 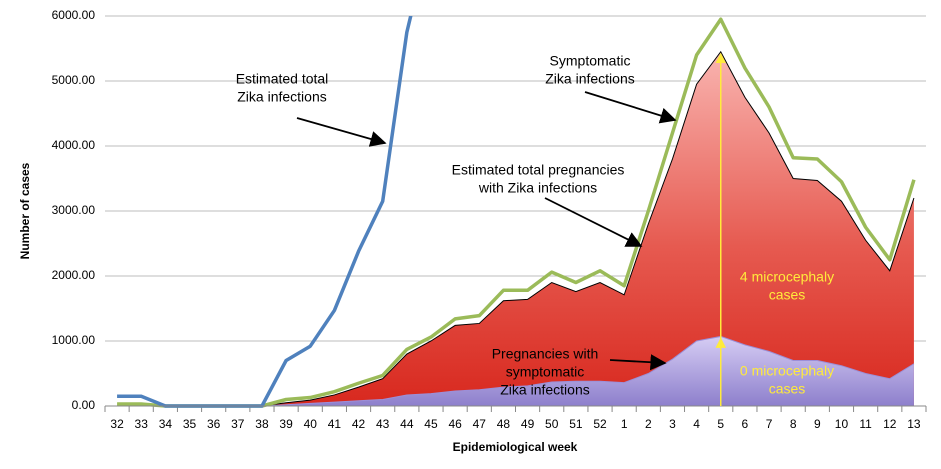 I want to click on x-tick-label: 50, so click(x=552, y=424).